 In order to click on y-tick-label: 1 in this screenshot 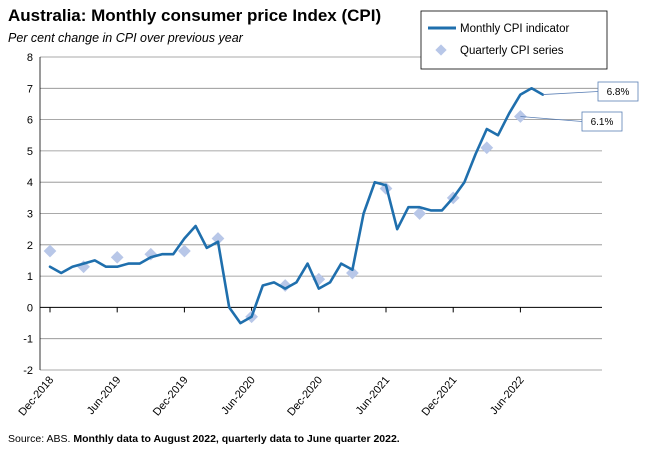, I will do `click(30, 277)`.